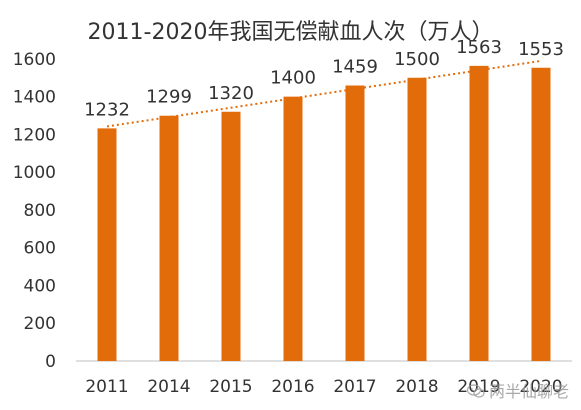 This screenshot has height=410, width=581. I want to click on data-label: 1563, so click(479, 47).